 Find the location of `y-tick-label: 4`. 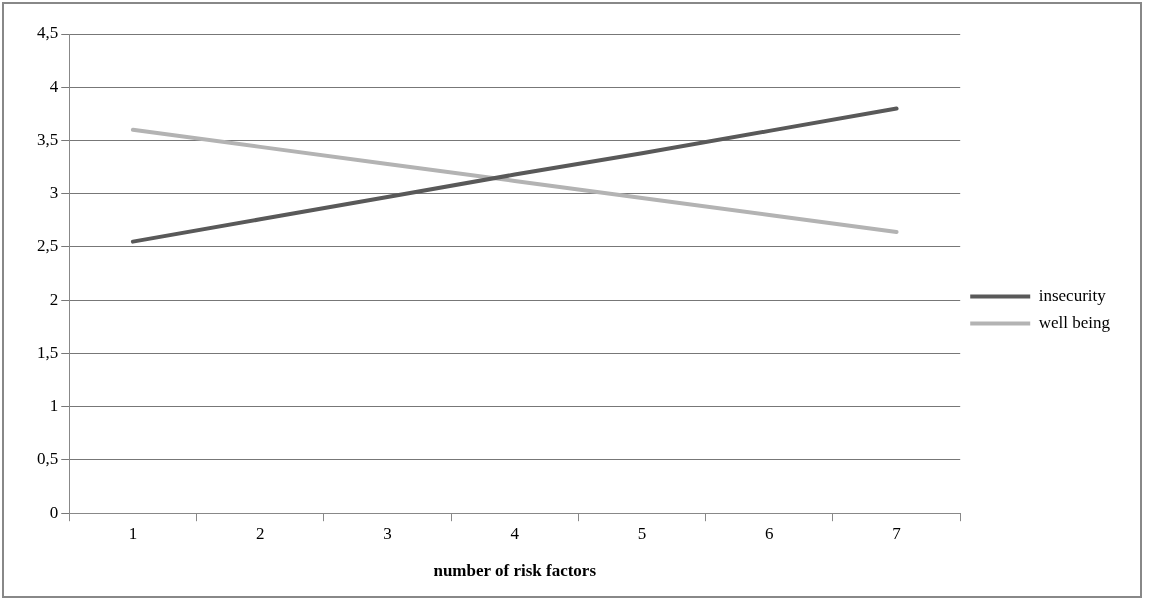

y-tick-label: 4 is located at coordinates (54, 86).